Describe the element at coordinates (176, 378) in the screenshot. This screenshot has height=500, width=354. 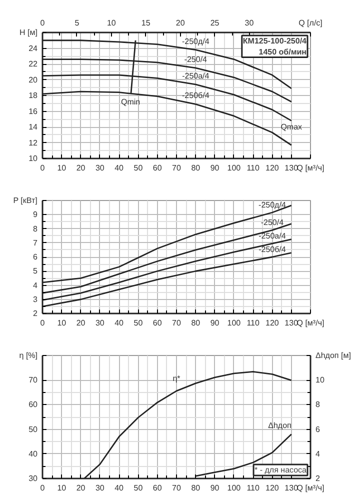
I see `series-label: η*` at that location.